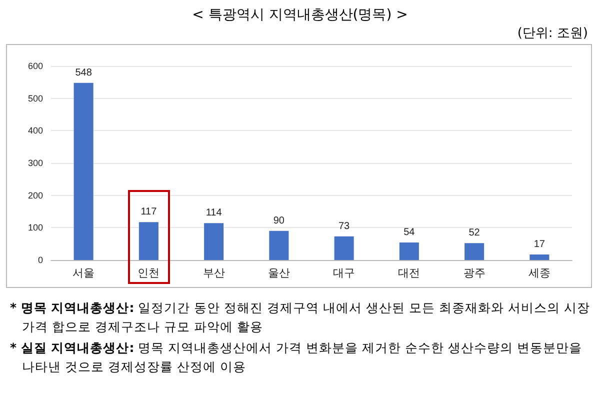 This screenshot has width=600, height=395. What do you see at coordinates (149, 212) in the screenshot?
I see `data-label: 117` at bounding box center [149, 212].